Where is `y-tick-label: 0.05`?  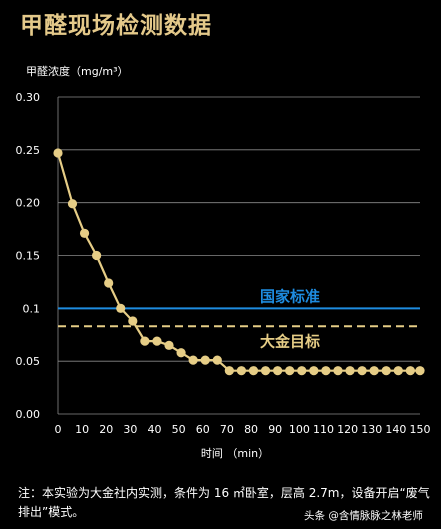 y-tick-label: 0.05 is located at coordinates (28, 361).